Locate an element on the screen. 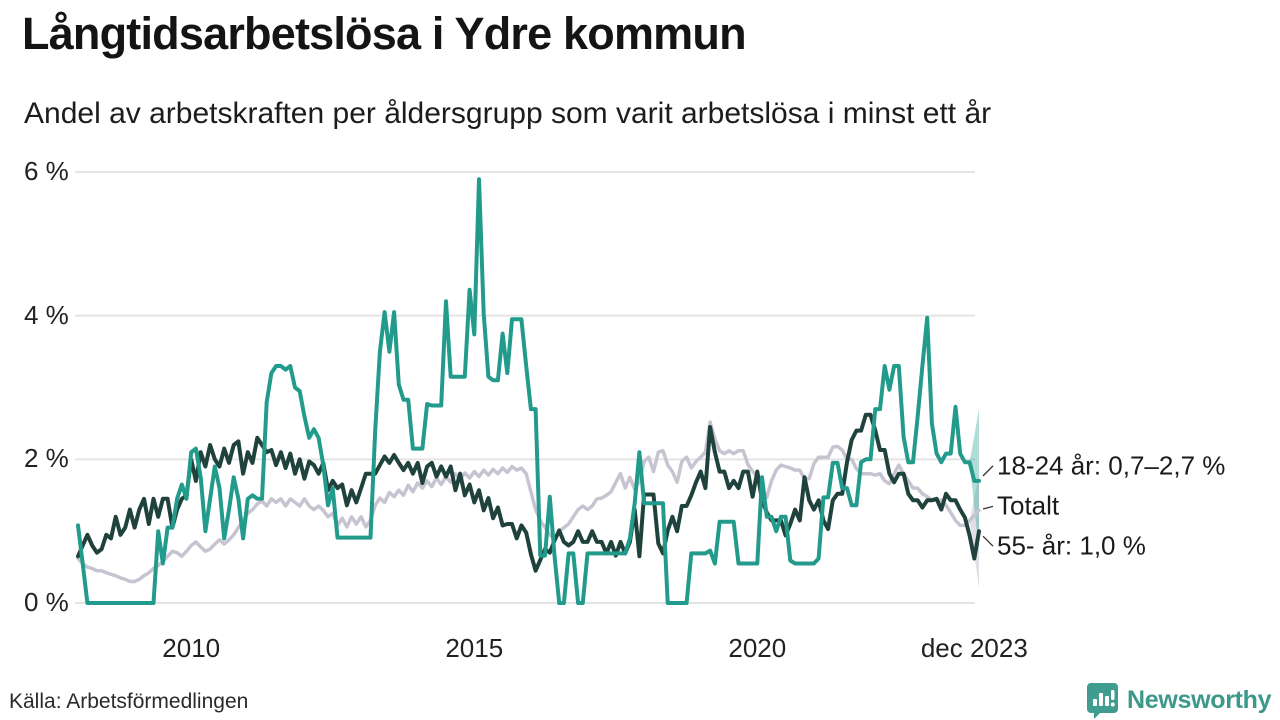 This screenshot has width=1280, height=720. x-tick-label-2015: 2015 is located at coordinates (474, 648).